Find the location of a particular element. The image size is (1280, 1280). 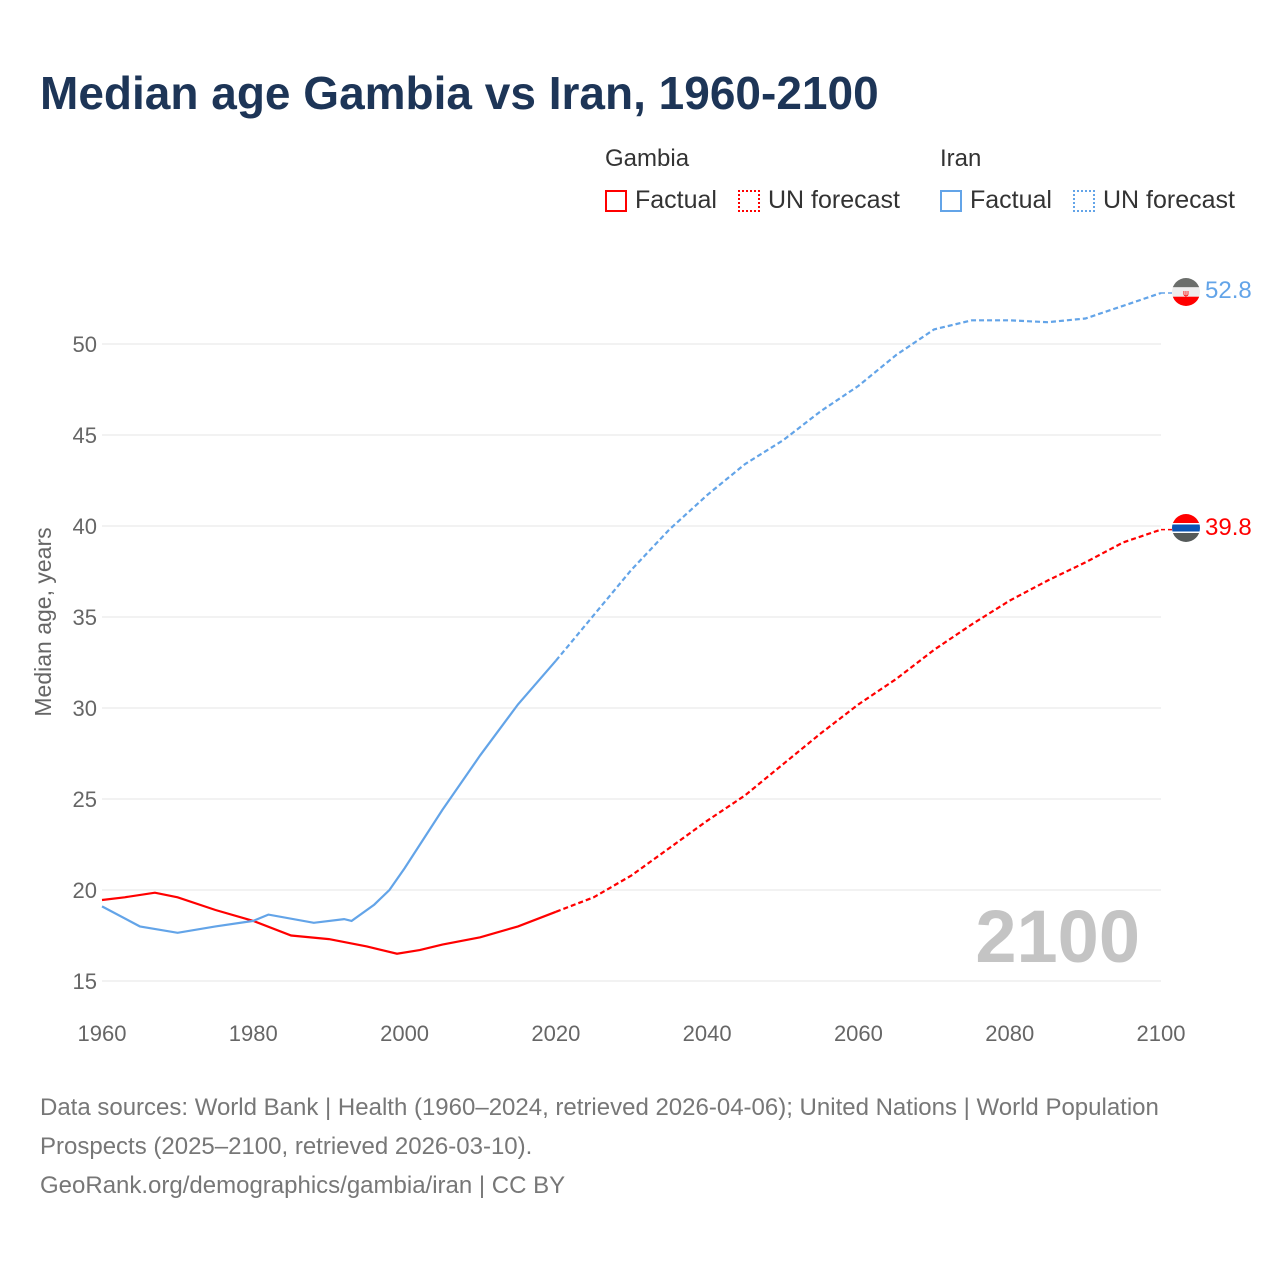

year-watermark: 2100 is located at coordinates (1057, 936).